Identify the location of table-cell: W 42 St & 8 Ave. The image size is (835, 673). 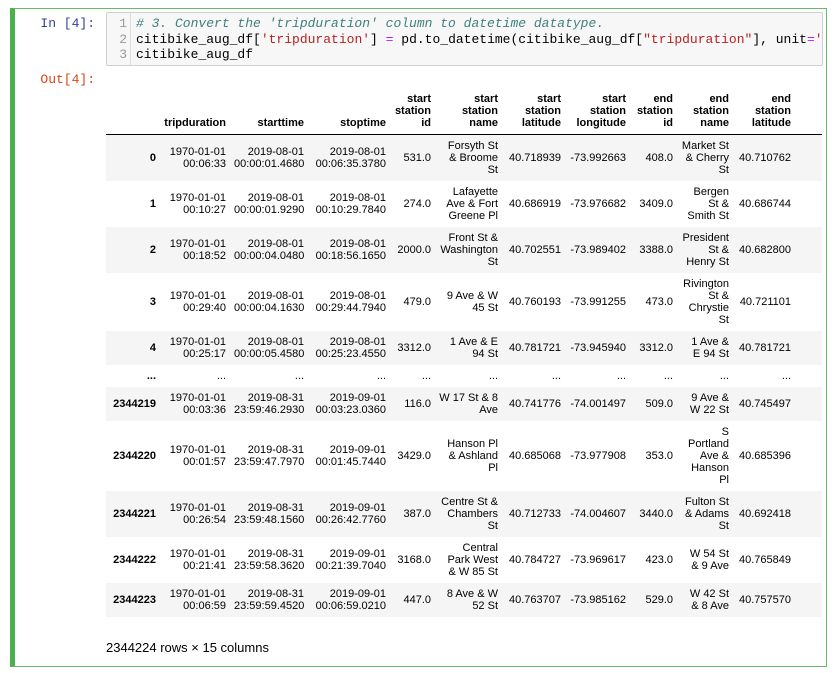
(709, 600).